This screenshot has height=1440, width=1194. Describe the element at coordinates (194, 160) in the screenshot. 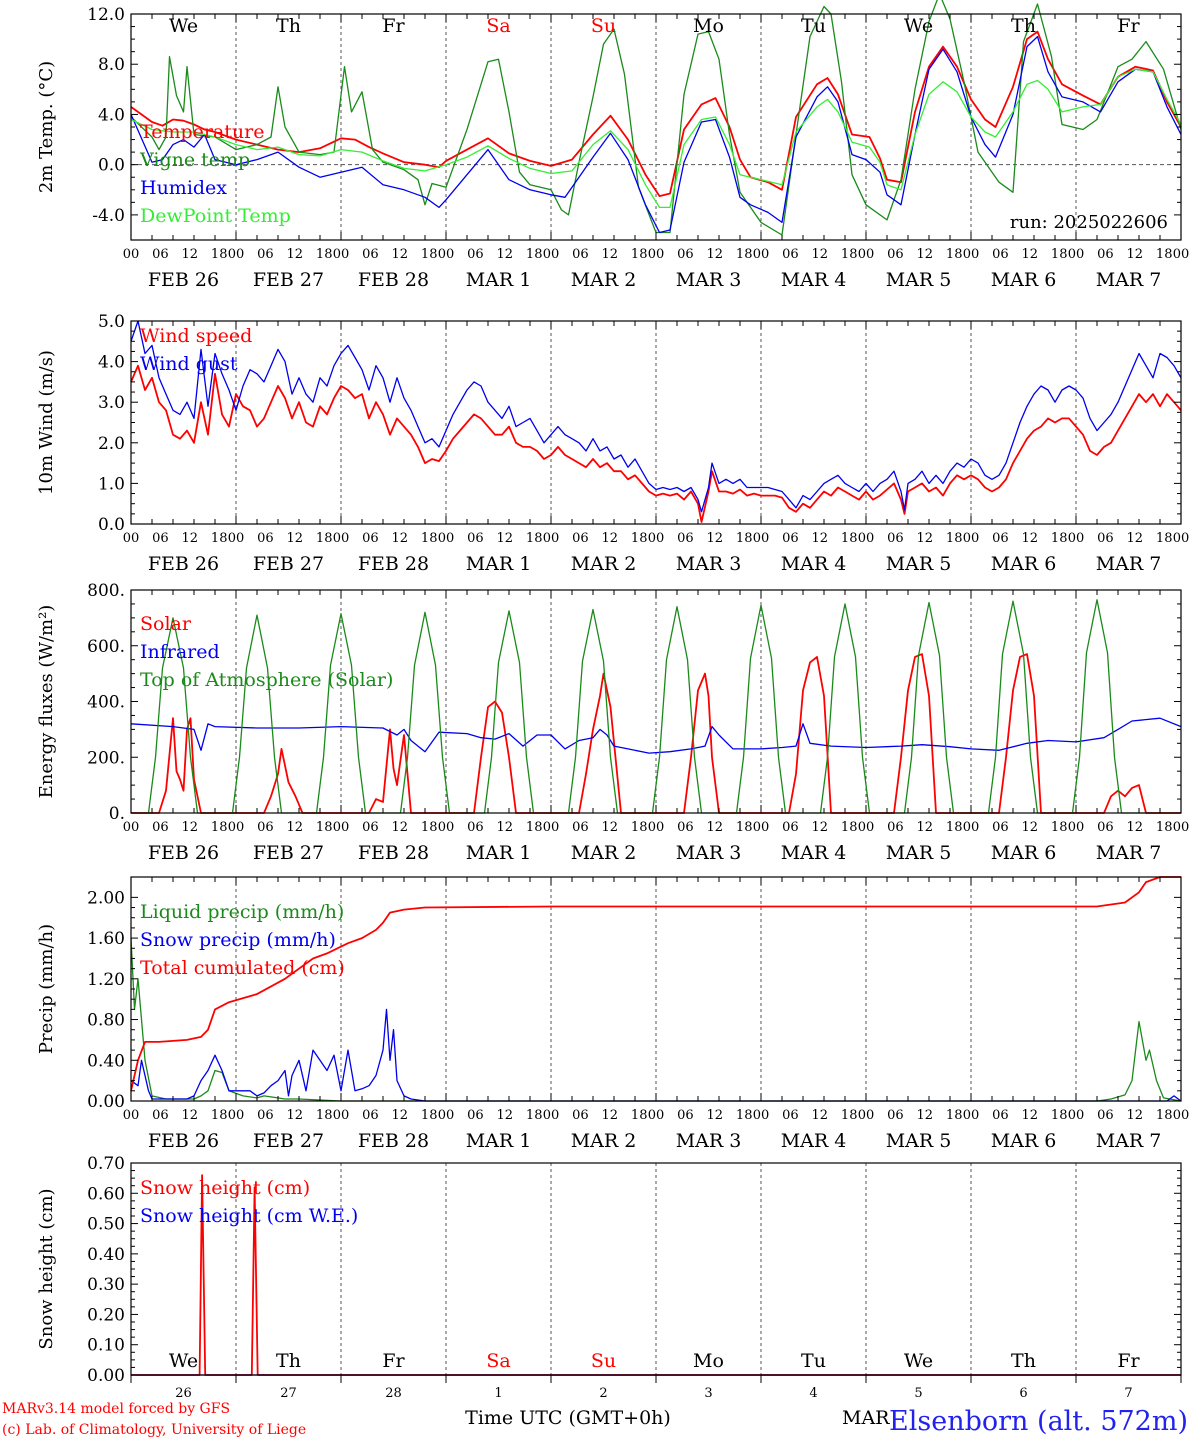

I see `legend-entry: Vigne temp` at that location.